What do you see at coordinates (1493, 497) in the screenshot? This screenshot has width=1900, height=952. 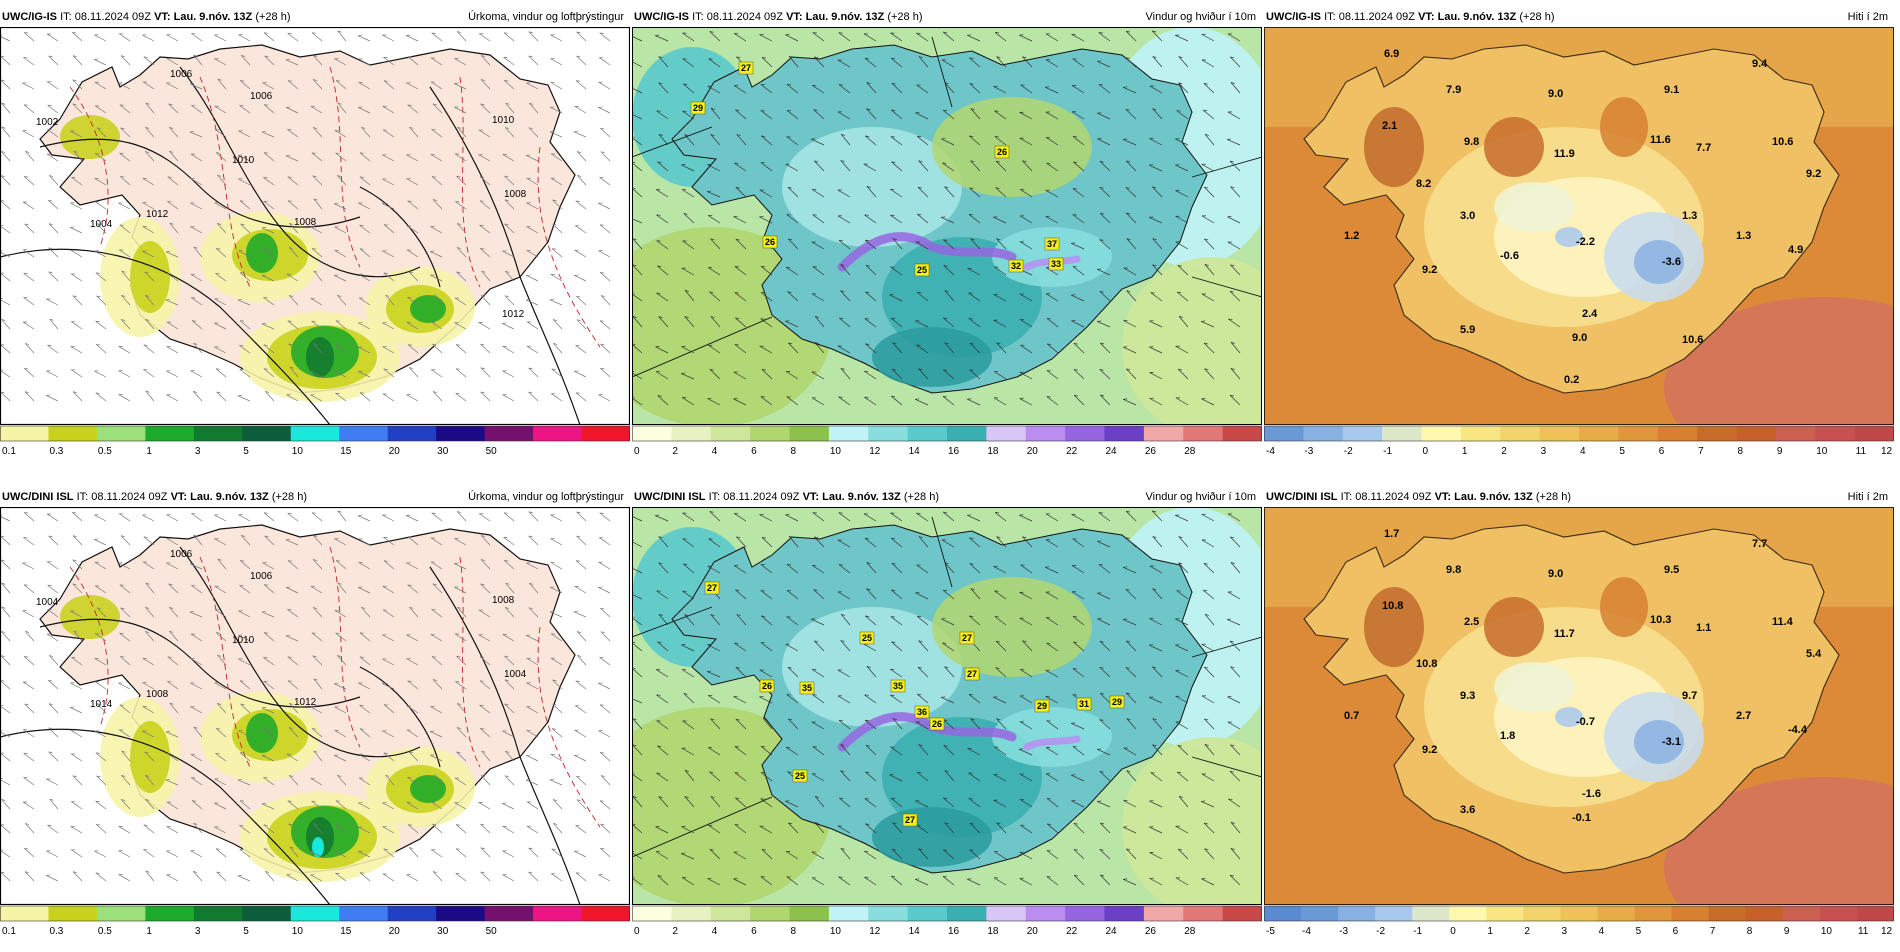 I see `valid-time: Lau. 9.nóv. 13Z` at bounding box center [1493, 497].